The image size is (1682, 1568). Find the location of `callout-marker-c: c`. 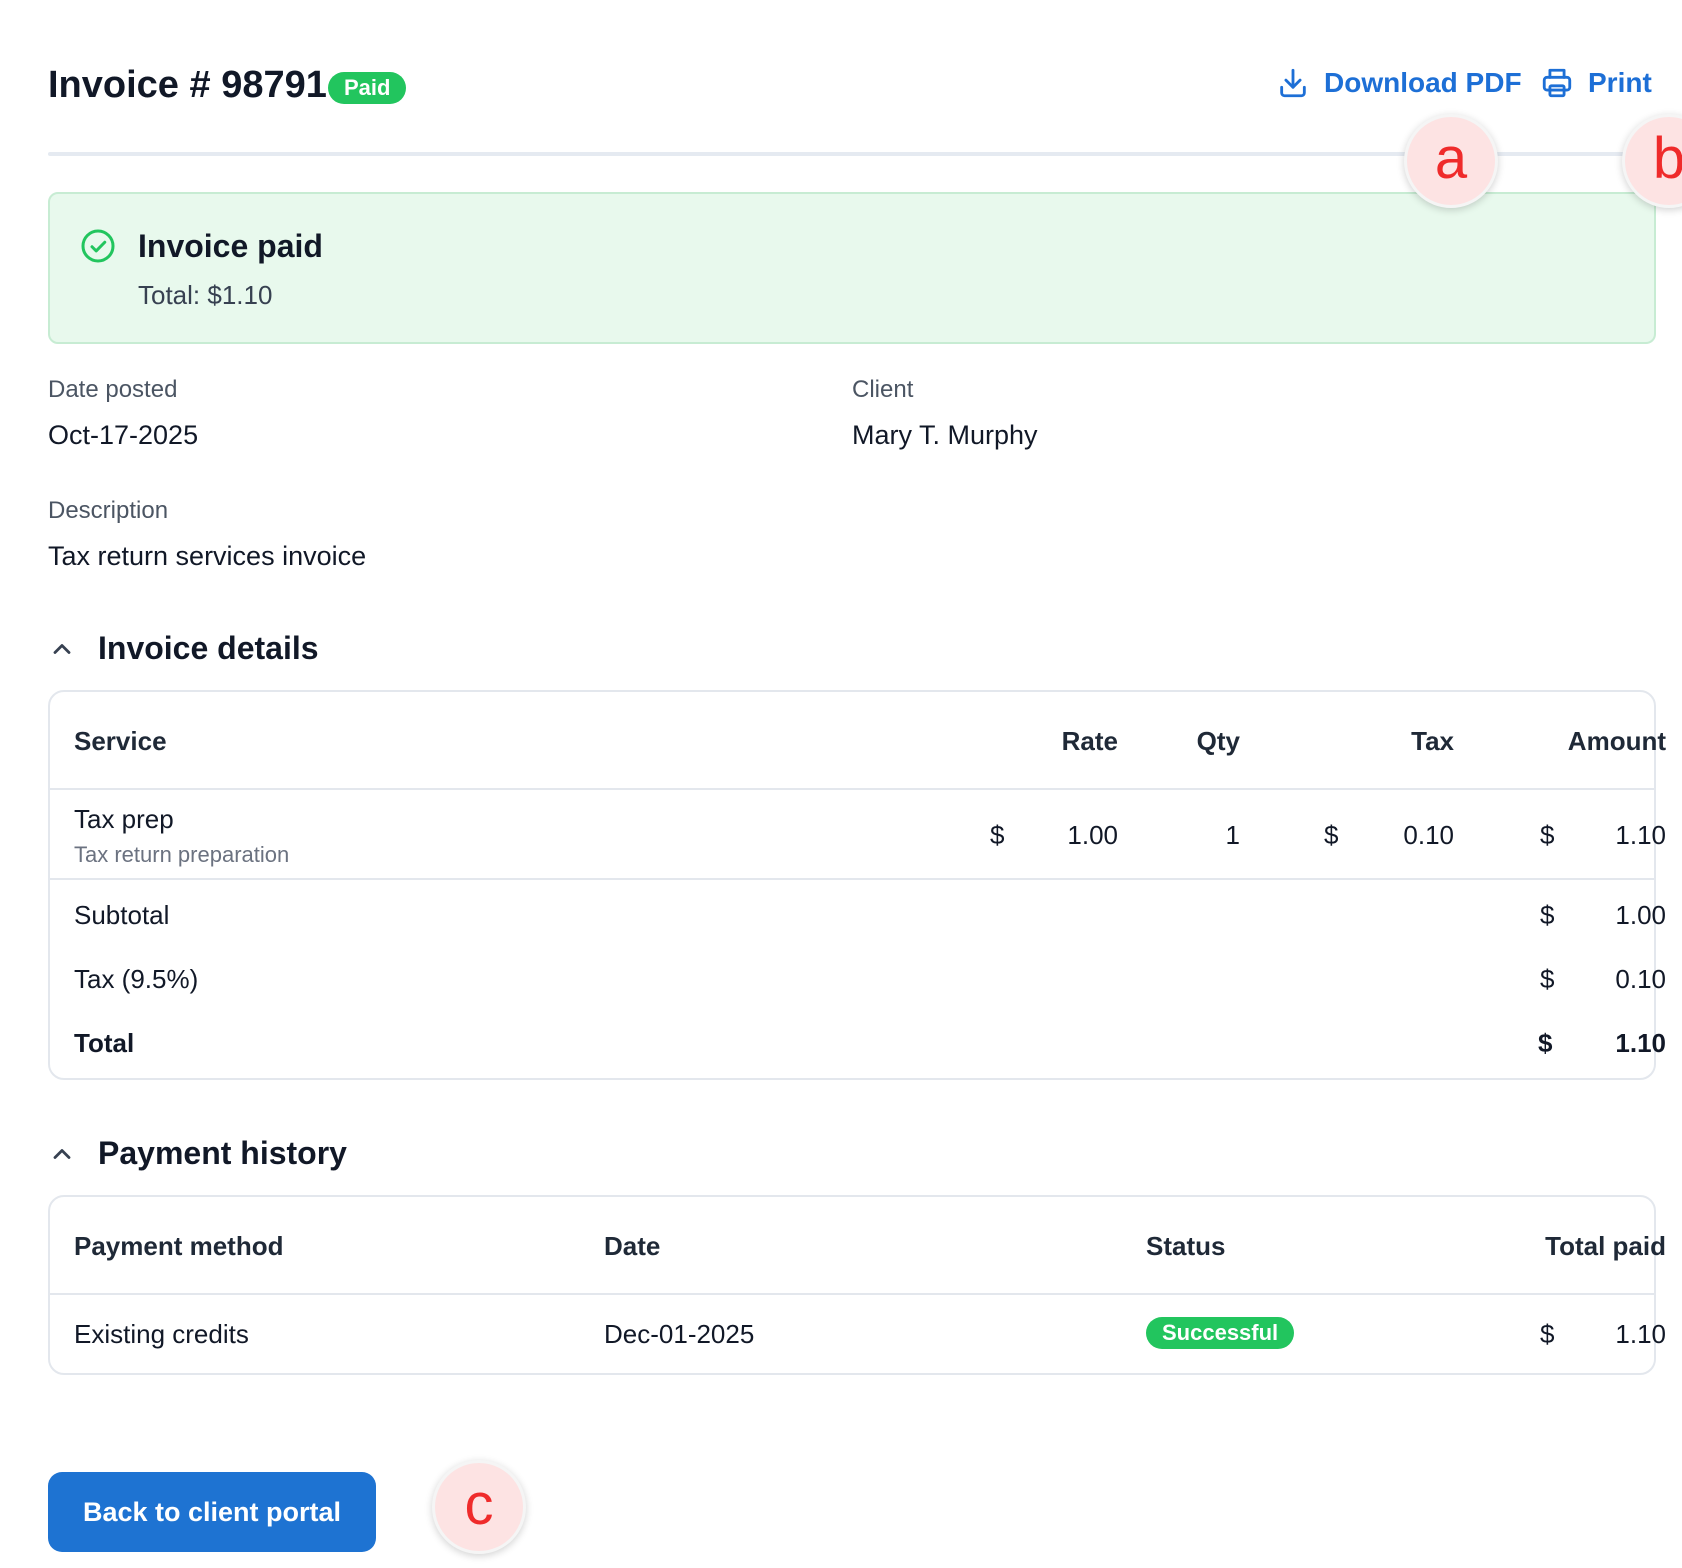

callout-marker-c: c is located at coordinates (479, 1507).